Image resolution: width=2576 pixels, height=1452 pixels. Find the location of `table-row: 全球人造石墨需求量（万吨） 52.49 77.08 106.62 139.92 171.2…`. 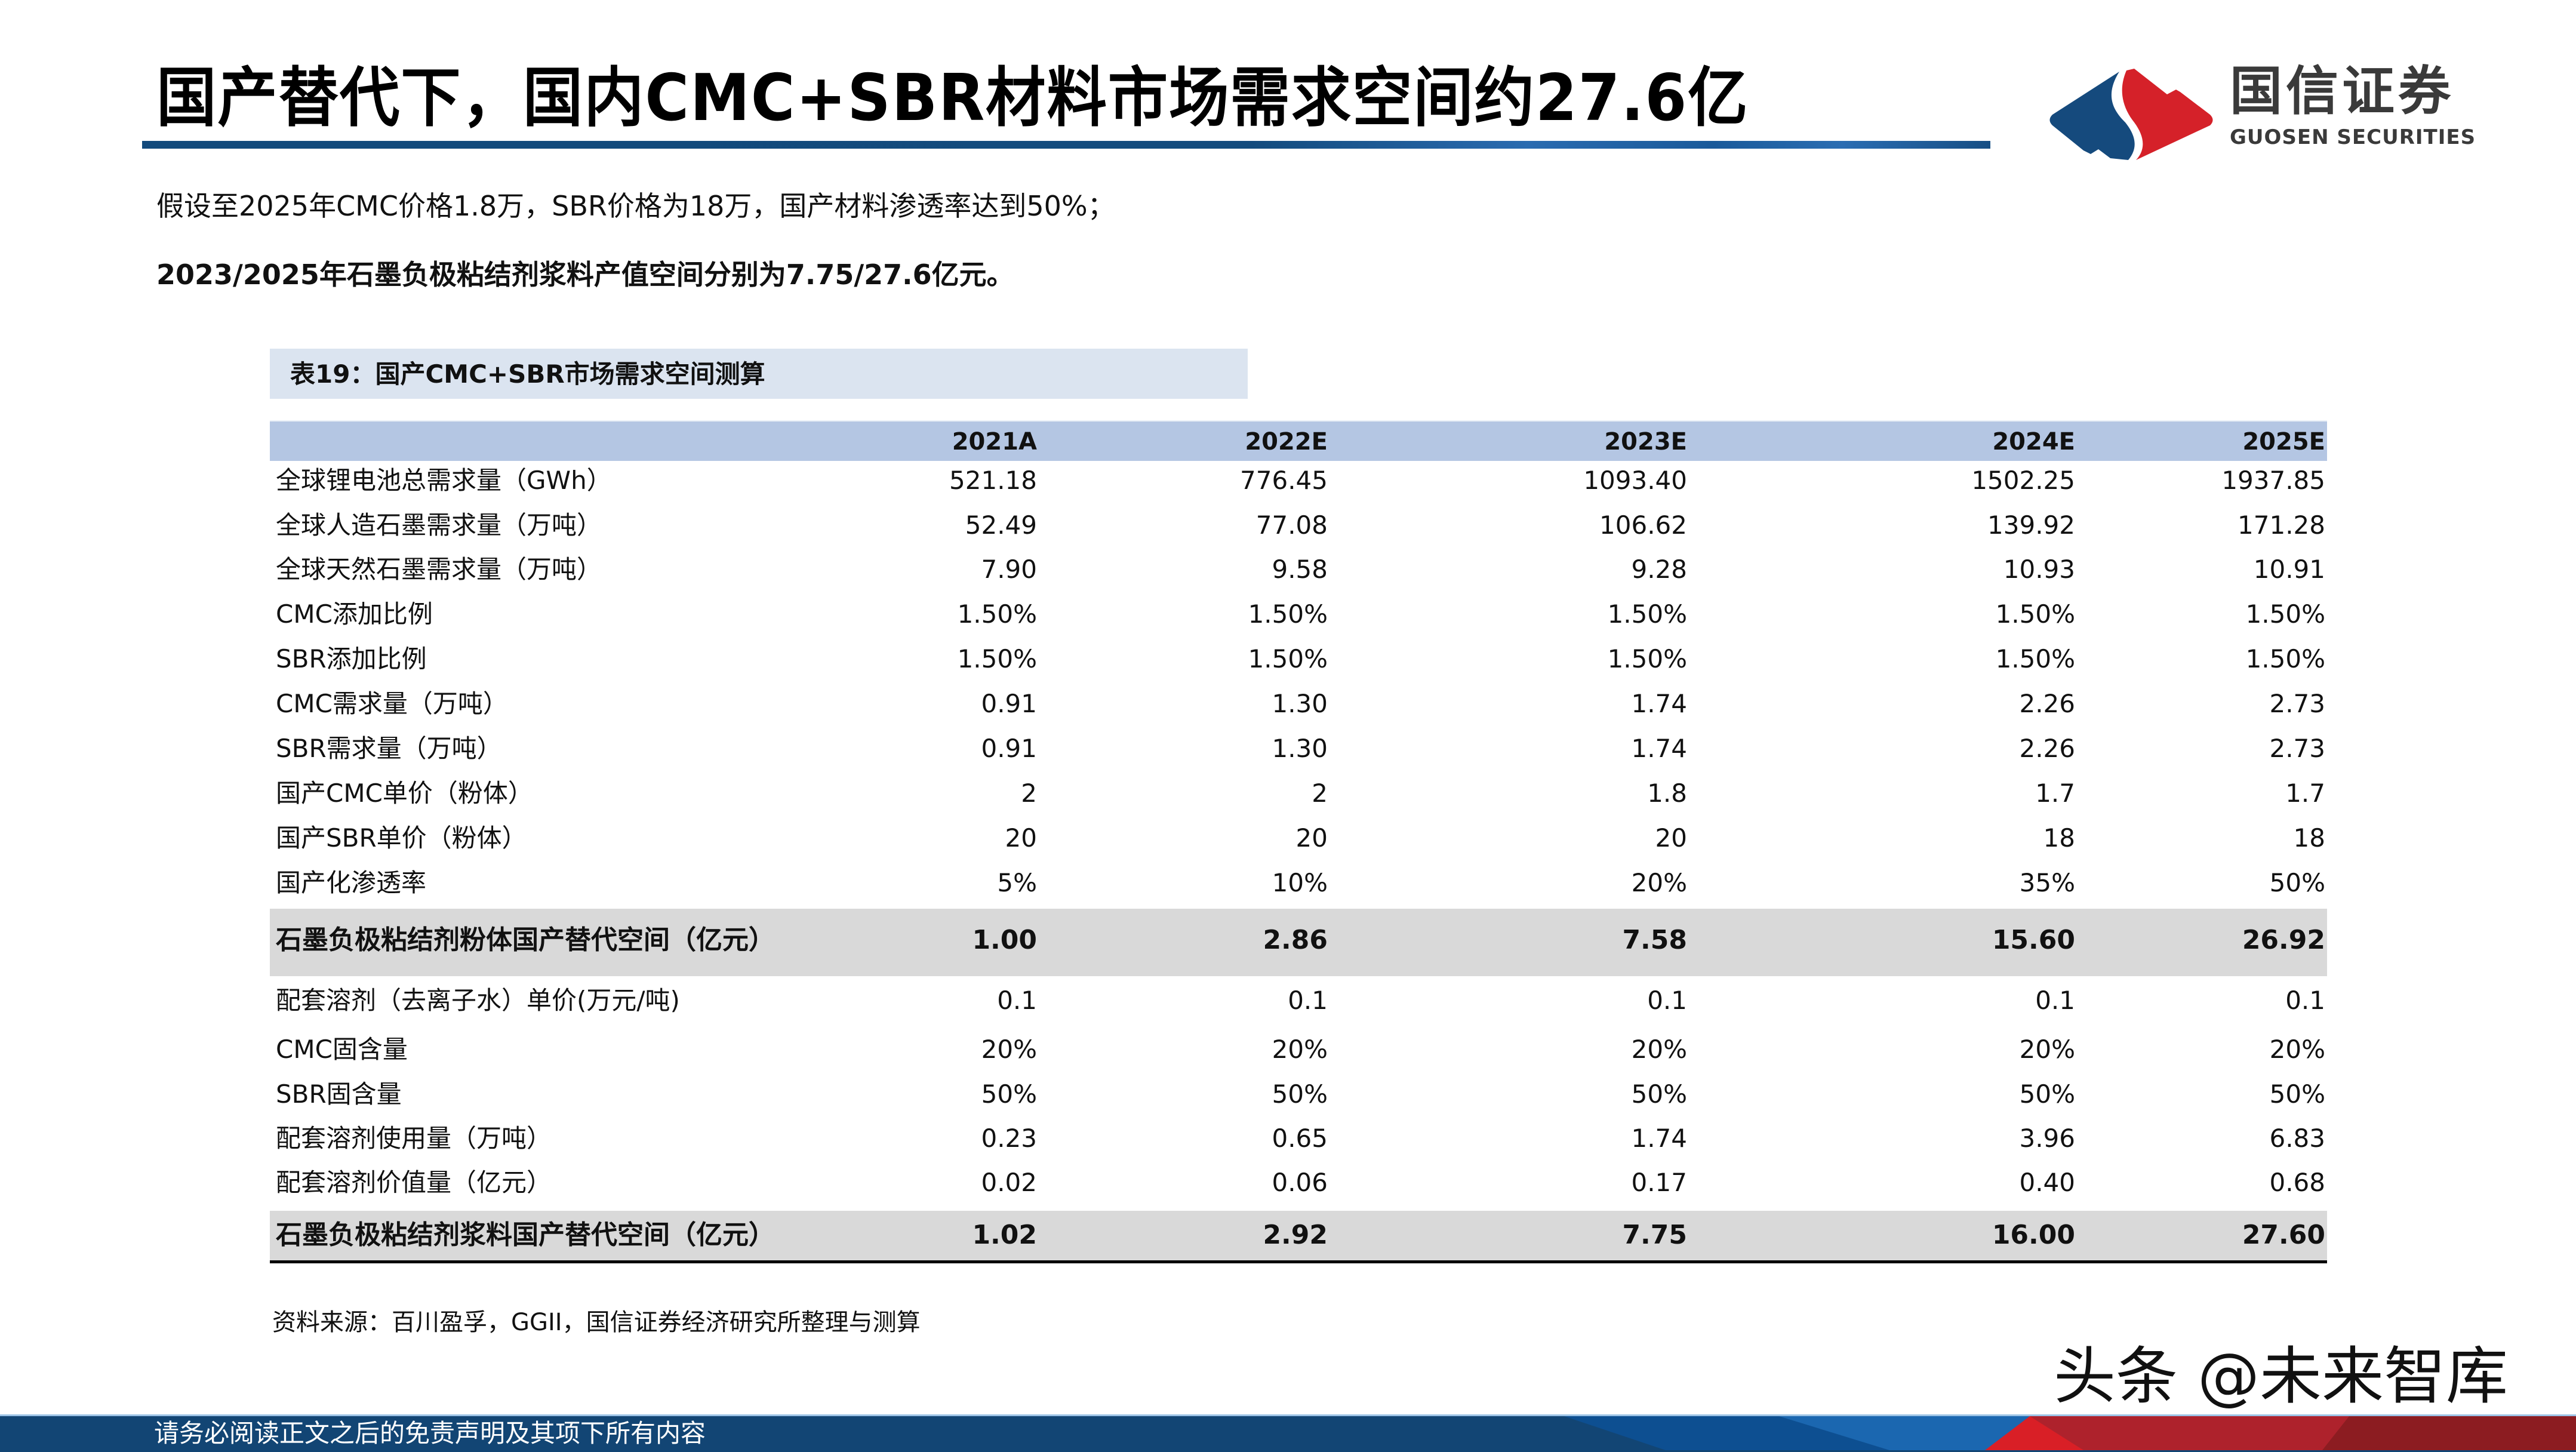

table-row: 全球人造石墨需求量（万吨） 52.49 77.08 106.62 139.92 171.2… is located at coordinates (1298, 525).